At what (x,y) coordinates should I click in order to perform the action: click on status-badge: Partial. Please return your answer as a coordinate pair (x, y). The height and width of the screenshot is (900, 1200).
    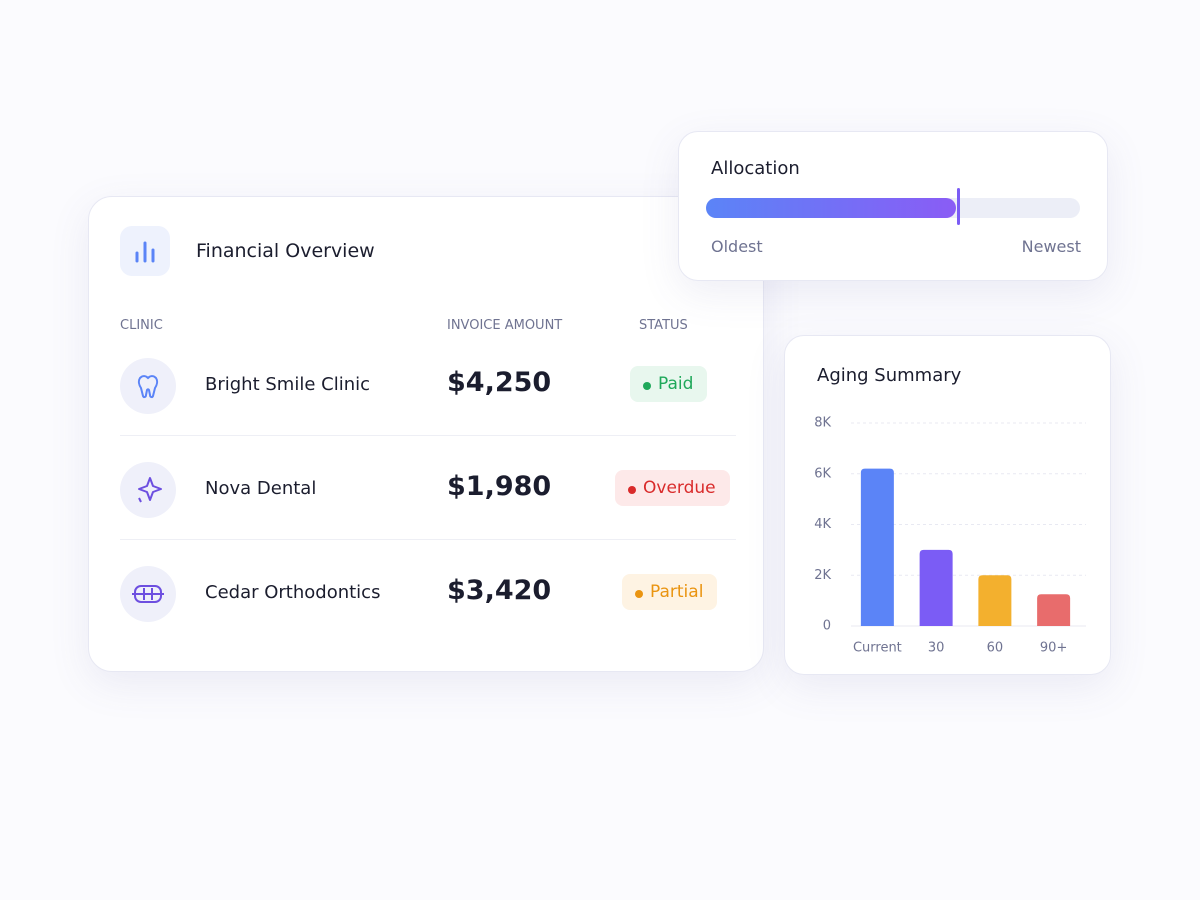
    Looking at the image, I should click on (670, 592).